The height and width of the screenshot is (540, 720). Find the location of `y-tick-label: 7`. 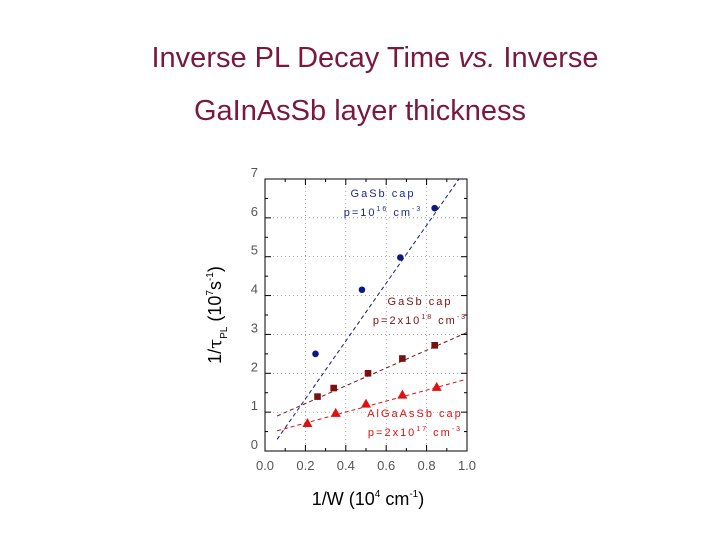

y-tick-label: 7 is located at coordinates (254, 172).